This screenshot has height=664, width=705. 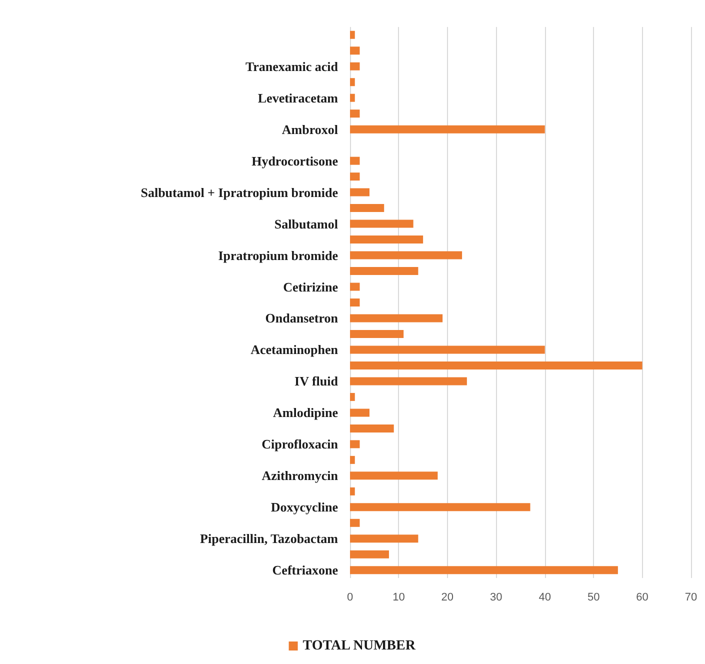 I want to click on legend-label: TOTAL NUMBER, so click(x=359, y=646).